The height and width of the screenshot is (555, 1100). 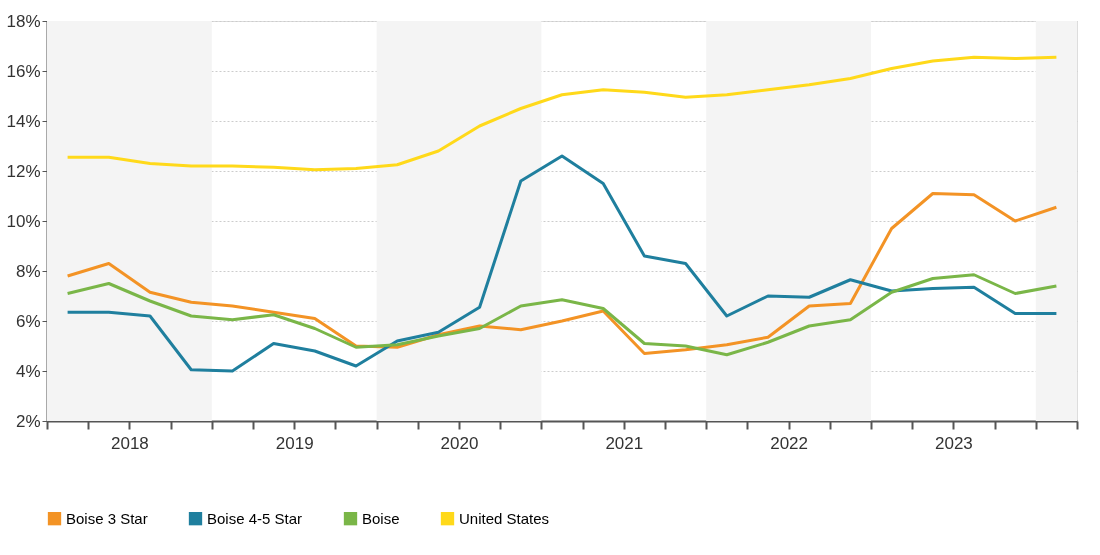 What do you see at coordinates (624, 443) in the screenshot?
I see `x-tick-label: 2021` at bounding box center [624, 443].